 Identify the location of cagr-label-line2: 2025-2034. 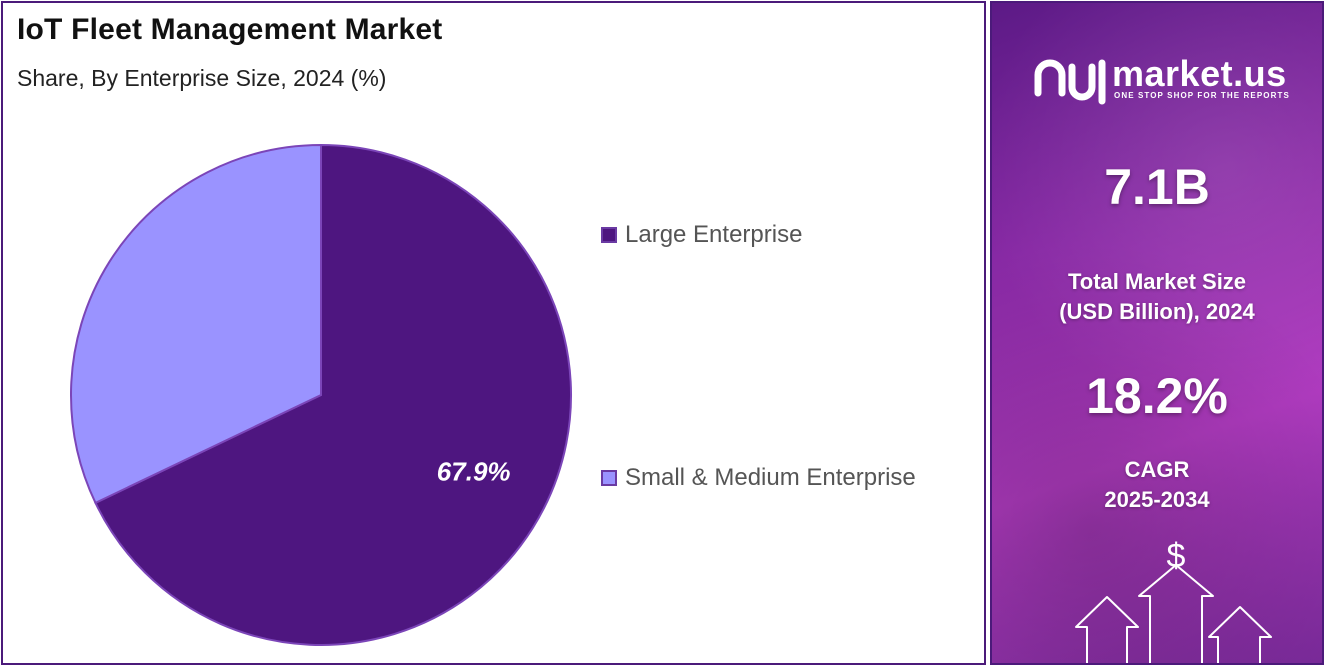
(1157, 499).